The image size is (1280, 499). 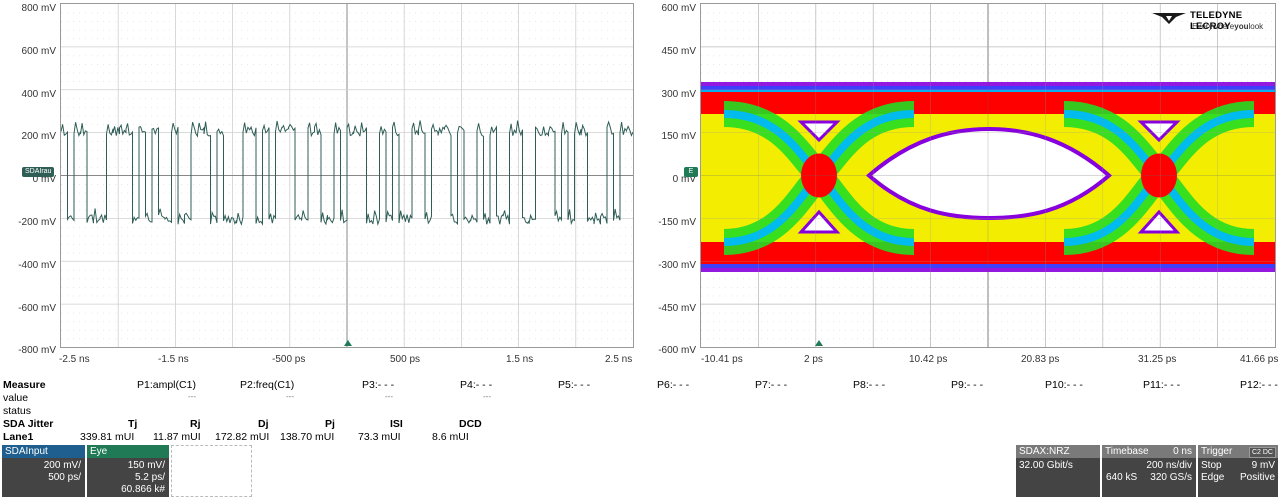 I want to click on param-p12: P12:- - -, so click(x=1259, y=385).